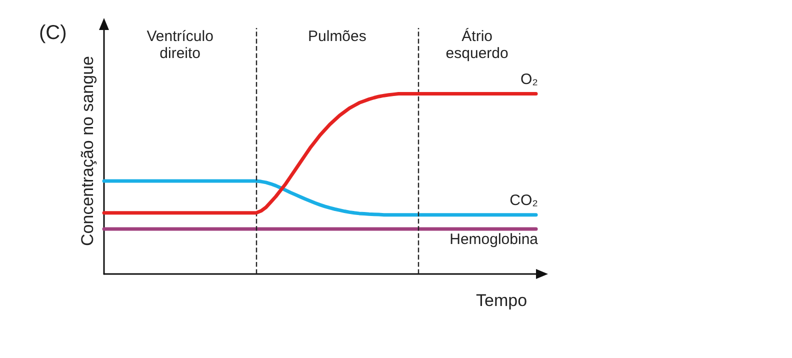  What do you see at coordinates (502, 300) in the screenshot?
I see `x-axis-title: Tempo` at bounding box center [502, 300].